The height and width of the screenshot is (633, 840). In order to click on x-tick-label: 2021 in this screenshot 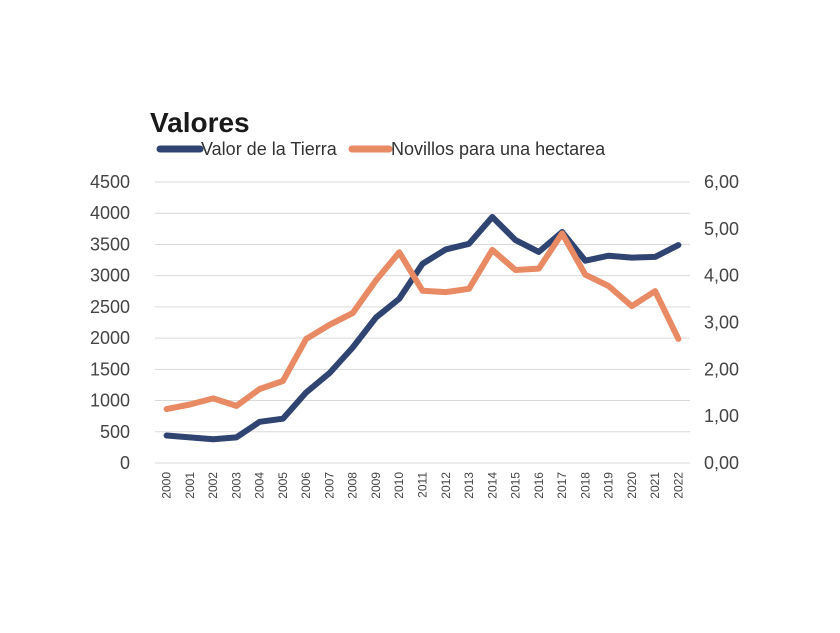, I will do `click(655, 485)`.